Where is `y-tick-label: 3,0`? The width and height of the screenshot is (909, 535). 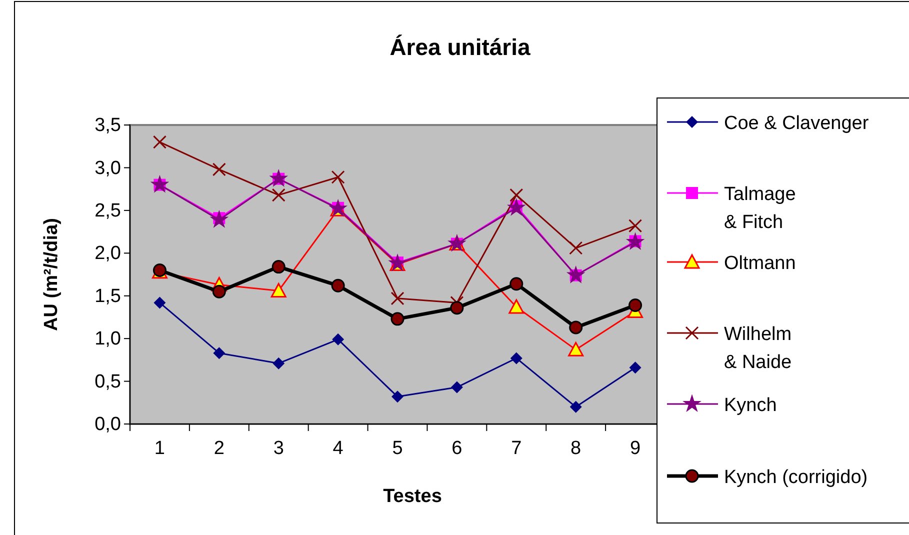
y-tick-label: 3,0 is located at coordinates (107, 168).